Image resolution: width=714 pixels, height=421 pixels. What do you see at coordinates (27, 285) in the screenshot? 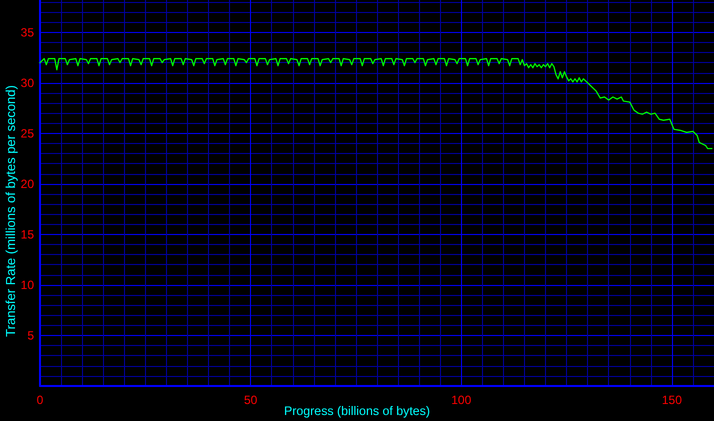
I see `y-tick-label: 10` at bounding box center [27, 285].